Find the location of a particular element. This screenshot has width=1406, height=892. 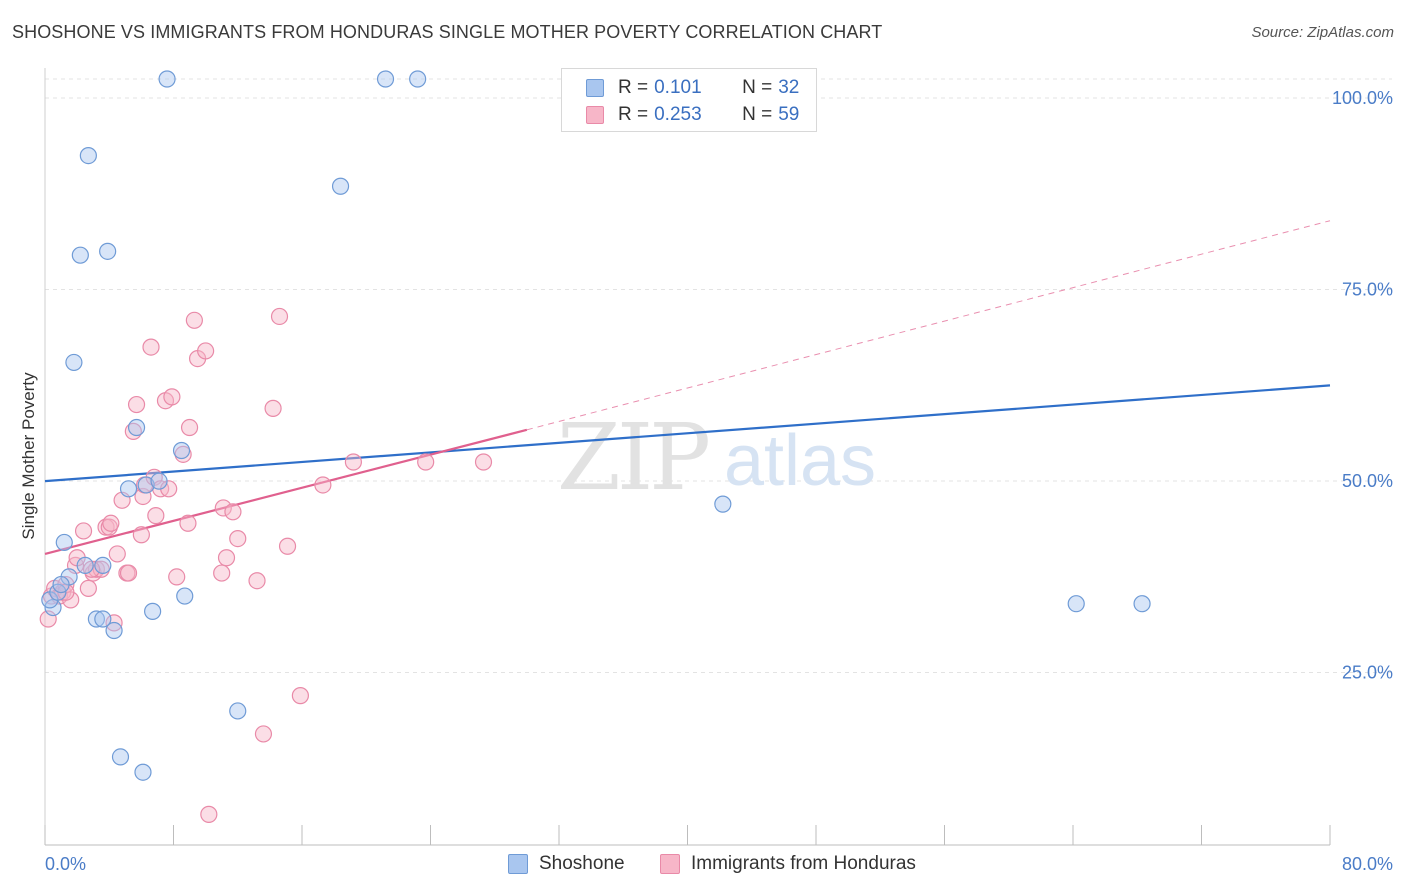

trend-line-honduras is located at coordinates (286, 491).